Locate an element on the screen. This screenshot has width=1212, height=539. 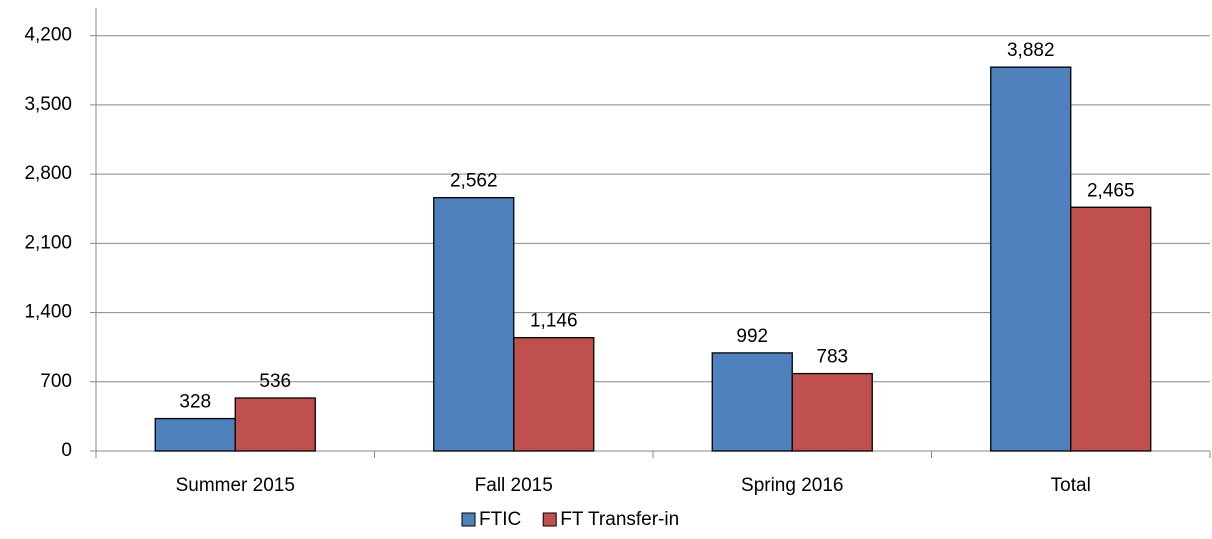
y-tick-label: 4,200 is located at coordinates (48, 35).